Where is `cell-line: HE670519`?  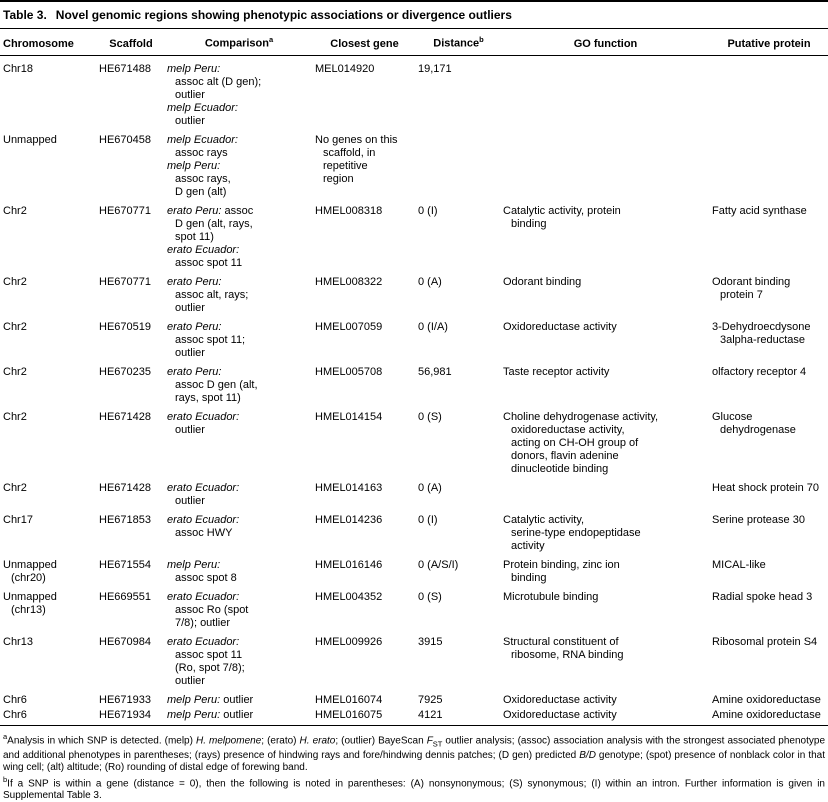 cell-line: HE670519 is located at coordinates (130, 327).